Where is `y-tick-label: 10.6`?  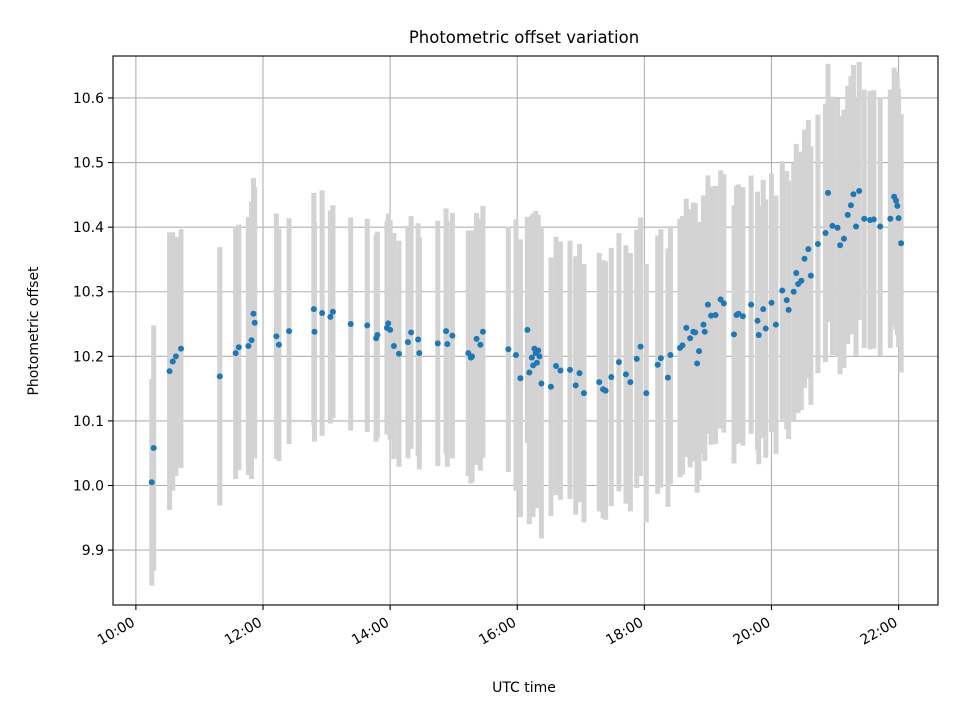 y-tick-label: 10.6 is located at coordinates (88, 99).